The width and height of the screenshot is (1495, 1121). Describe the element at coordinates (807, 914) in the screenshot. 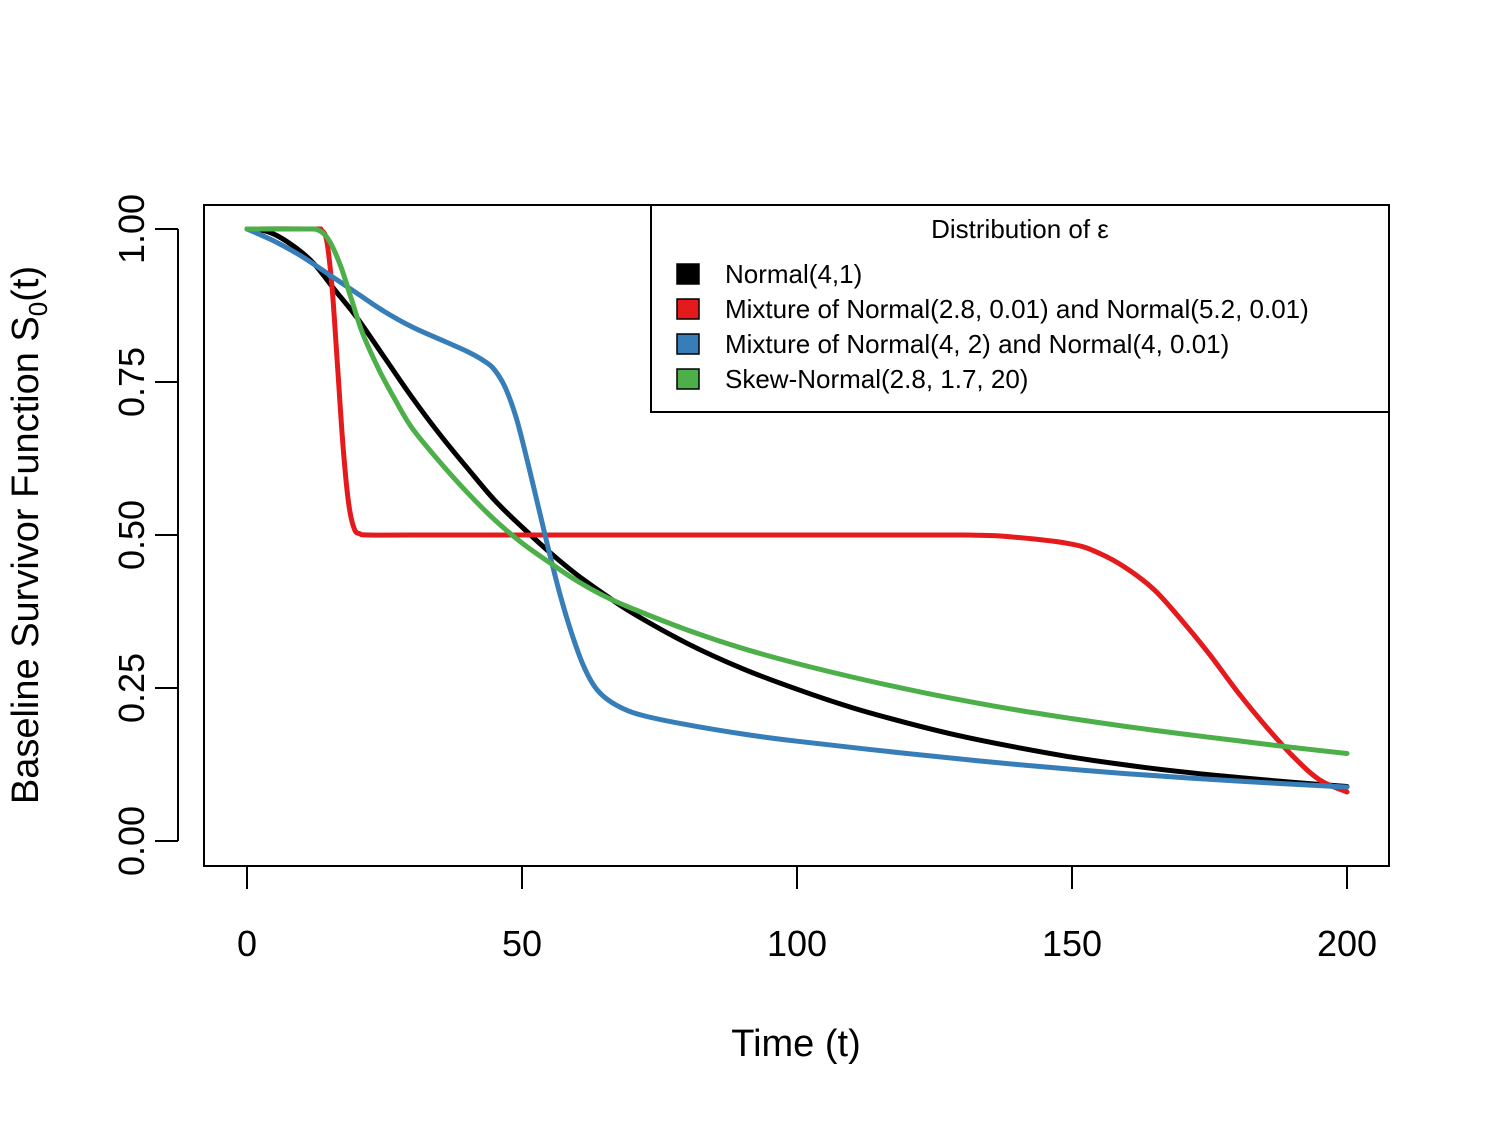

I see `x-axis: 0 50 100 150 200` at that location.